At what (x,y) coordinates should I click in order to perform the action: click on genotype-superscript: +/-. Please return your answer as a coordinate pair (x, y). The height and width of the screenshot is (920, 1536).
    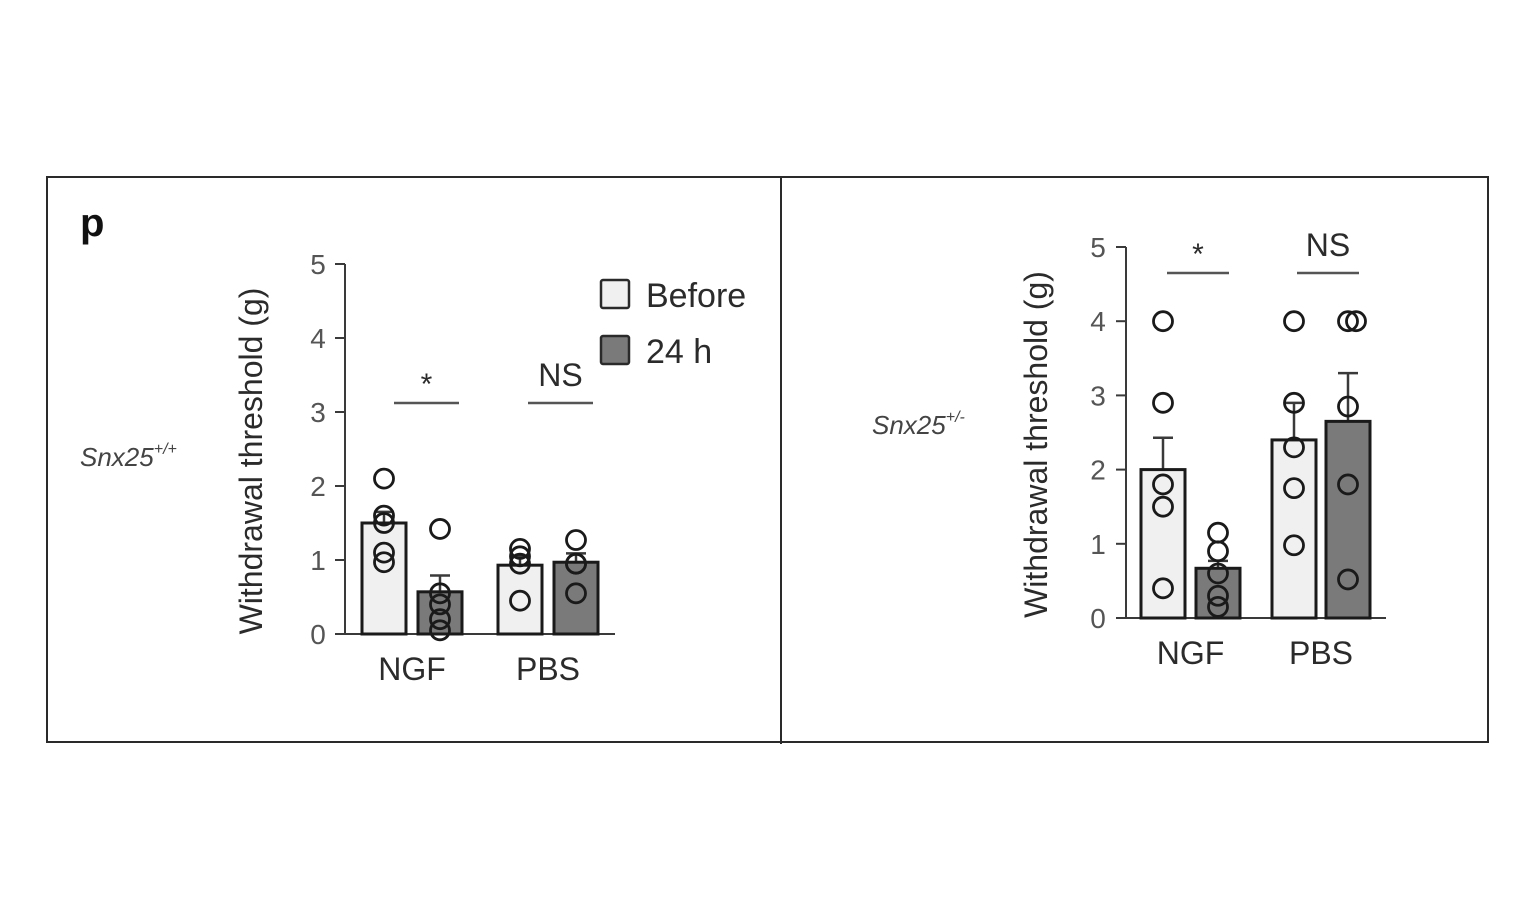
    Looking at the image, I should click on (955, 417).